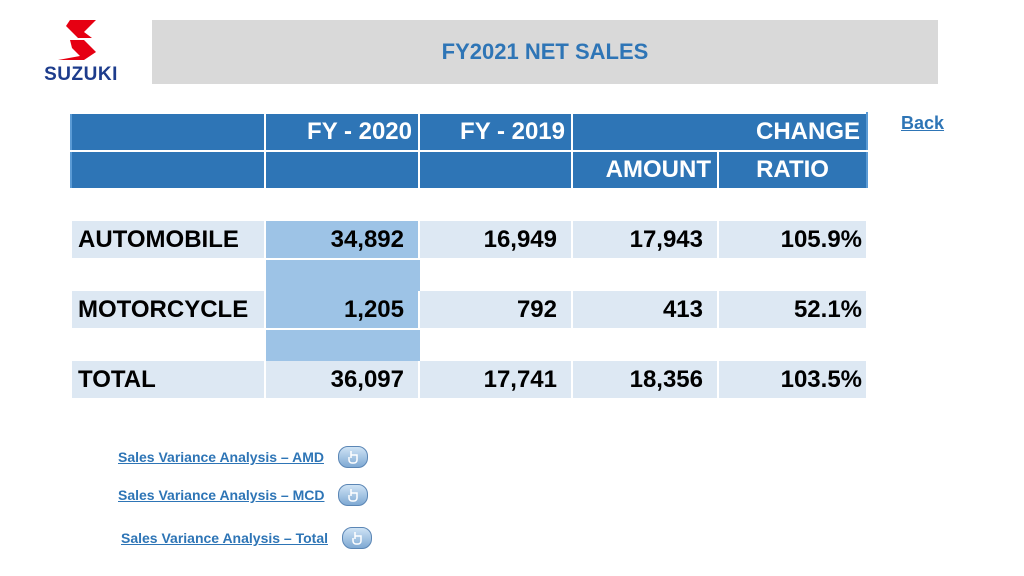 This screenshot has width=1024, height=576. I want to click on cell-ratio: 103.5%, so click(792, 379).